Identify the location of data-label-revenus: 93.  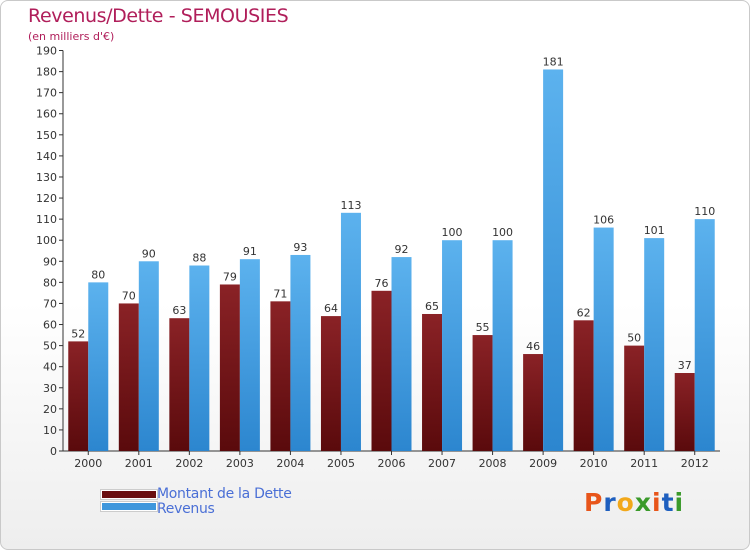
(300, 247).